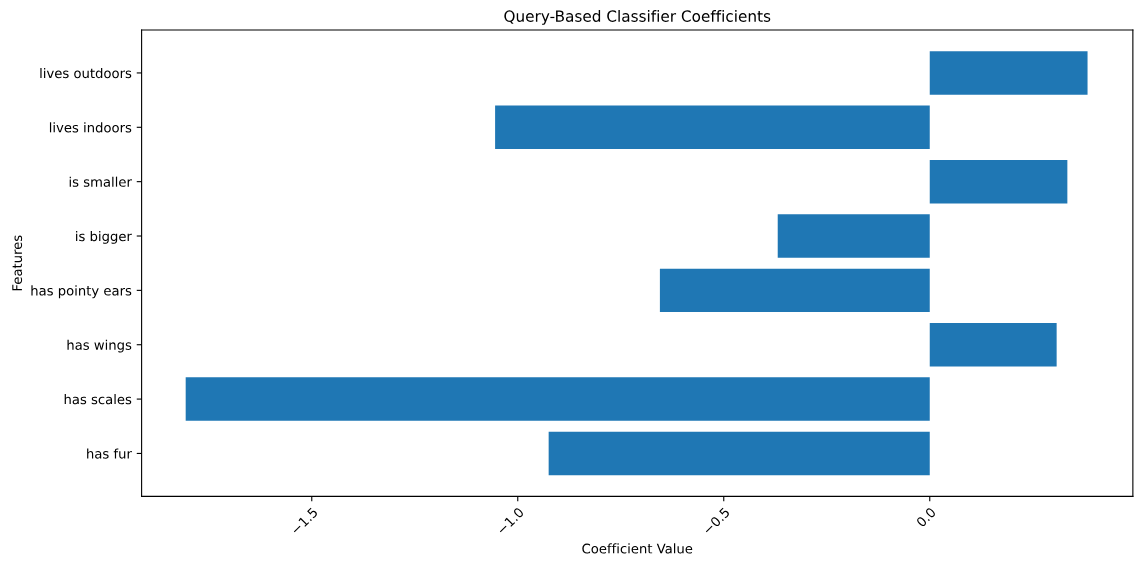  What do you see at coordinates (926, 517) in the screenshot?
I see `x-tick-label: 0.0` at bounding box center [926, 517].